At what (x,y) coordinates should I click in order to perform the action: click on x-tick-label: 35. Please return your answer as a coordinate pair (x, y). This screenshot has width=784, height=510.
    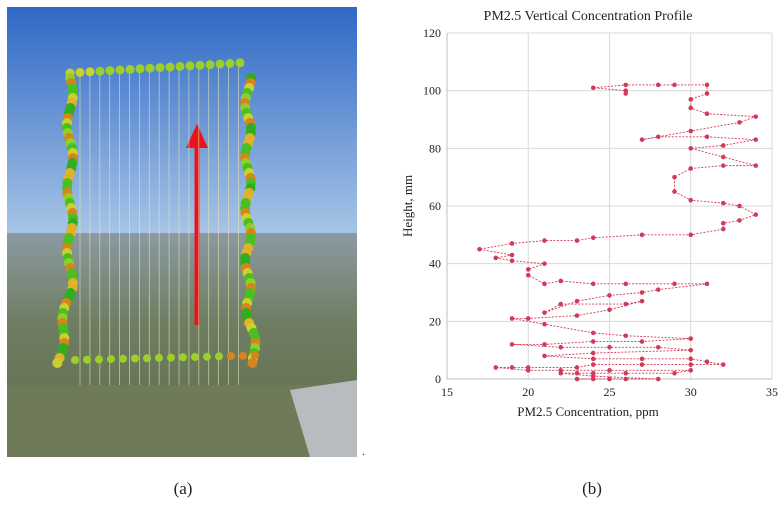
    Looking at the image, I should click on (772, 392).